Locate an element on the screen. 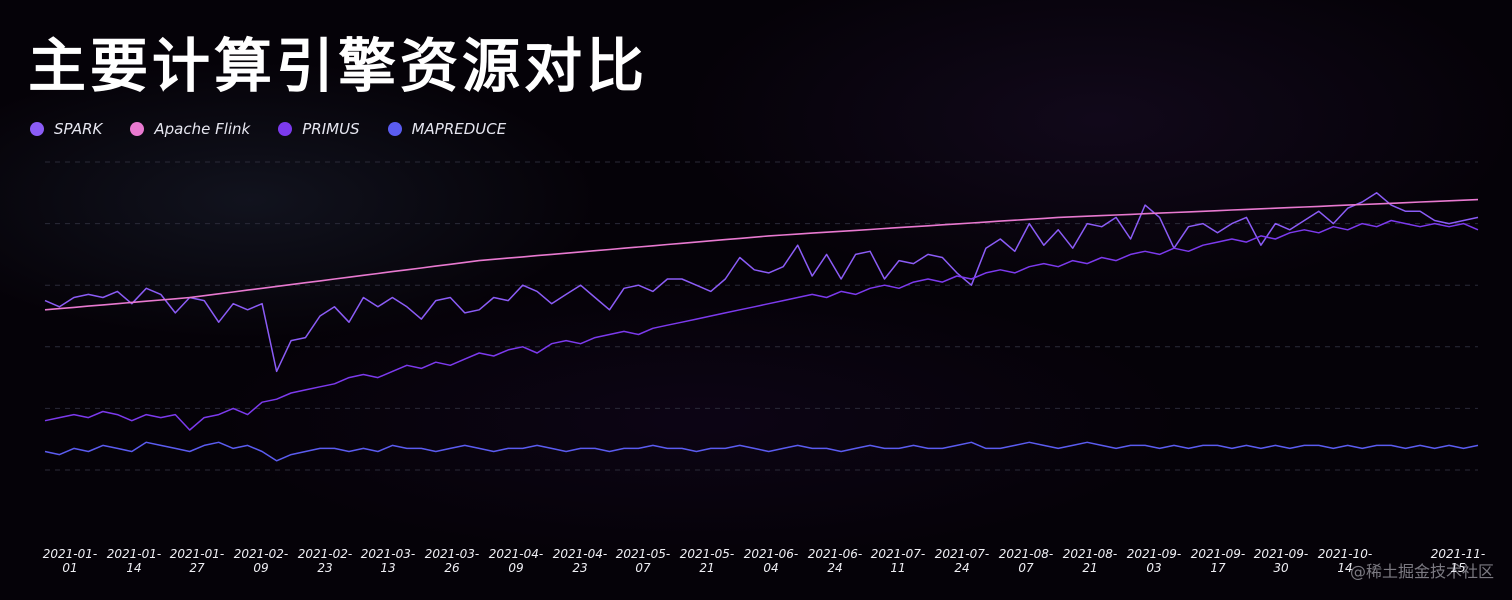 The image size is (1512, 600). legend-item-spark: SPARK is located at coordinates (66, 129).